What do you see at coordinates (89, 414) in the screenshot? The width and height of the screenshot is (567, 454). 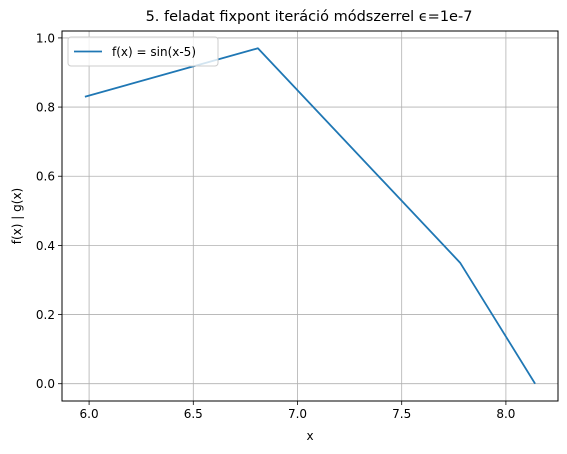 I see `x-tick-label: 6.0` at bounding box center [89, 414].